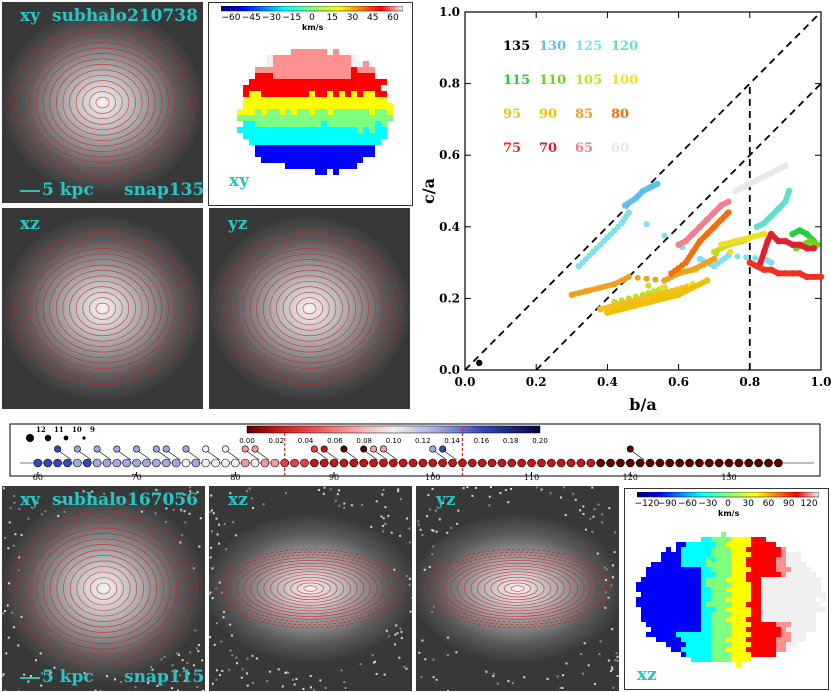 The height and width of the screenshot is (692, 831). I want to click on colorbar-tick: 0, so click(312, 18).